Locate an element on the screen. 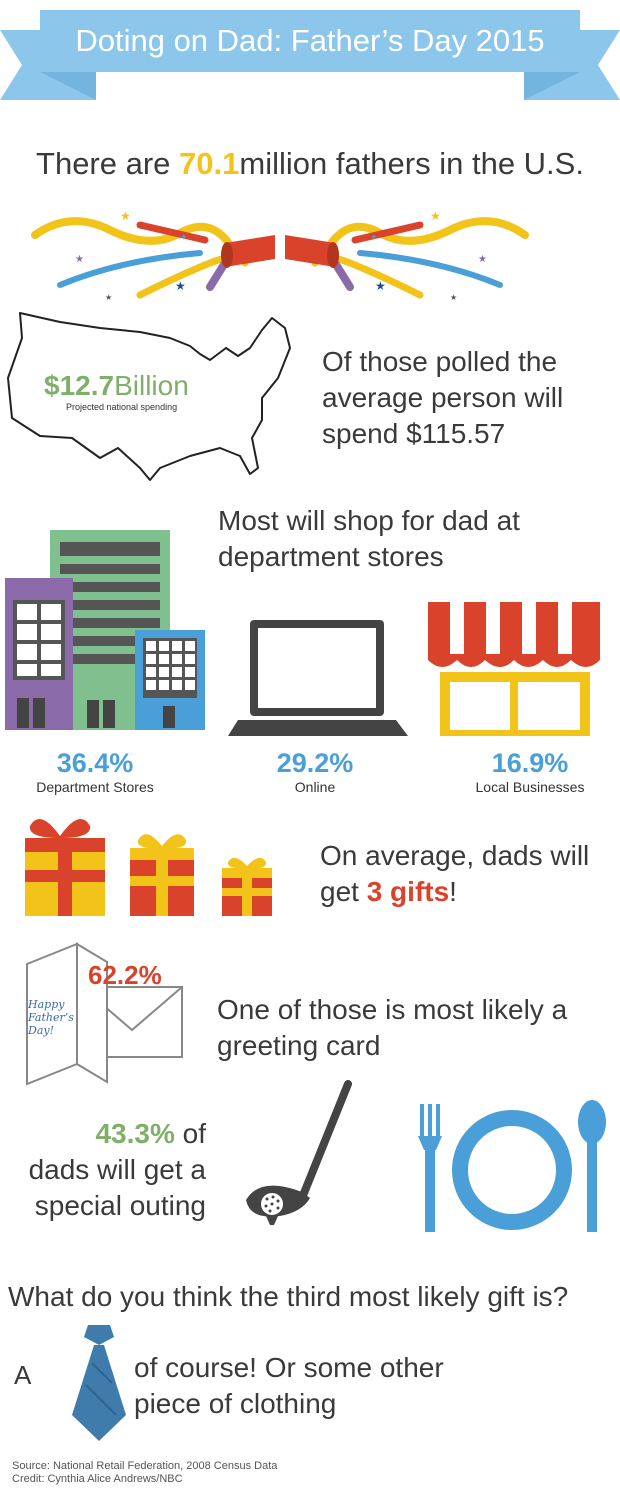  header-banner is located at coordinates (310, 55).